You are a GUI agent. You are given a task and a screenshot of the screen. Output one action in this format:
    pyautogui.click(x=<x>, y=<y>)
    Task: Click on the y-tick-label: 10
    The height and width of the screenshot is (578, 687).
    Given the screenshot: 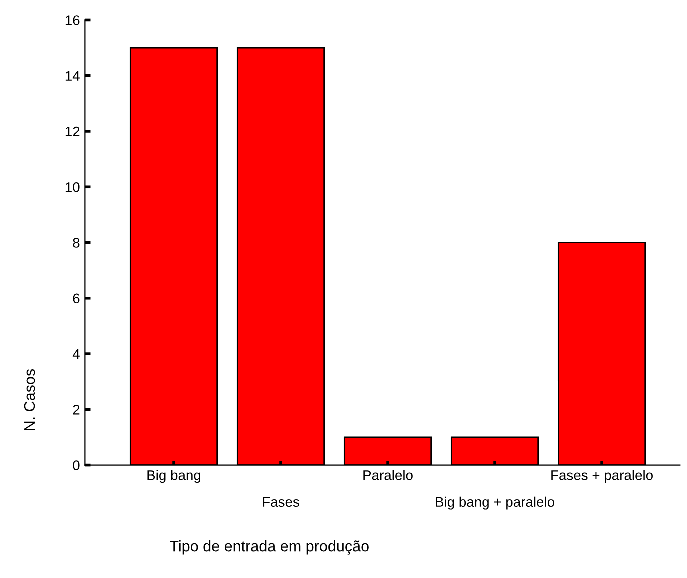 What is the action you would take?
    pyautogui.click(x=73, y=187)
    